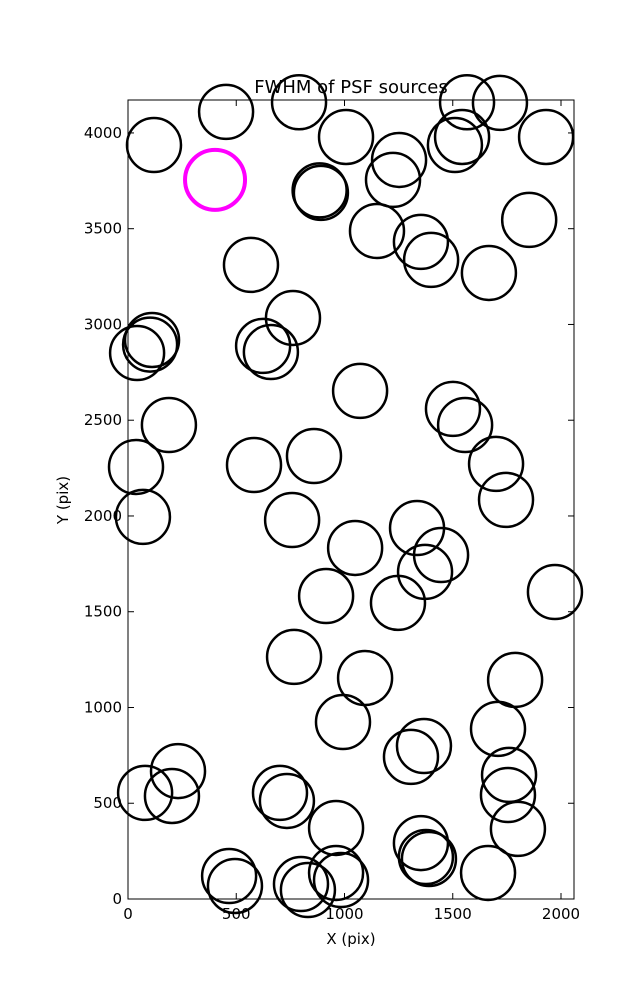 Image resolution: width=637 pixels, height=1004 pixels. Describe the element at coordinates (103, 707) in the screenshot. I see `y-tick-label: 1000` at that location.